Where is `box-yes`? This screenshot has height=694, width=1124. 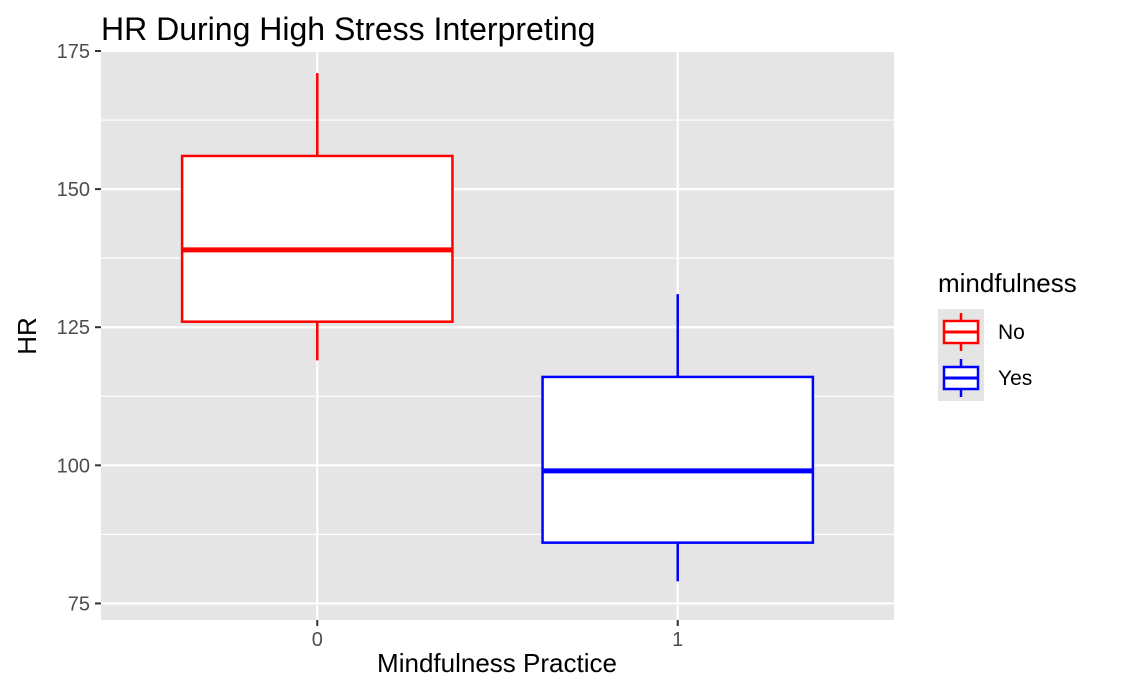
box-yes is located at coordinates (678, 438).